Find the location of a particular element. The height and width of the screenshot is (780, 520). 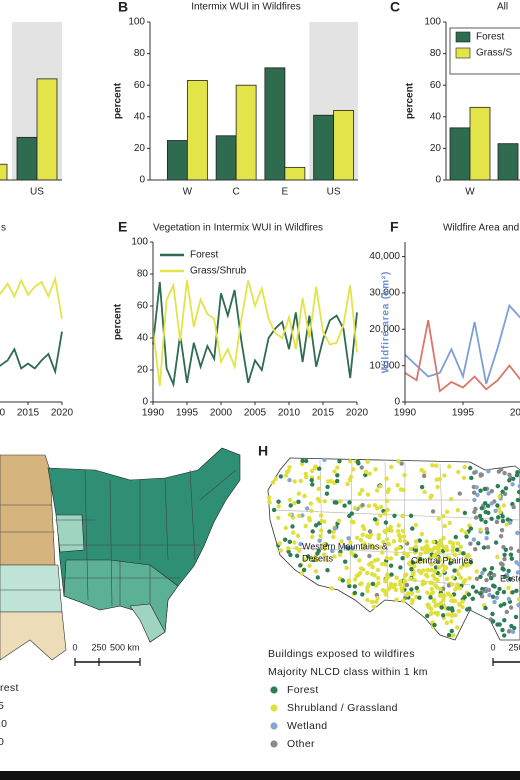

legend-label: Grass/Shrub is located at coordinates (218, 271).